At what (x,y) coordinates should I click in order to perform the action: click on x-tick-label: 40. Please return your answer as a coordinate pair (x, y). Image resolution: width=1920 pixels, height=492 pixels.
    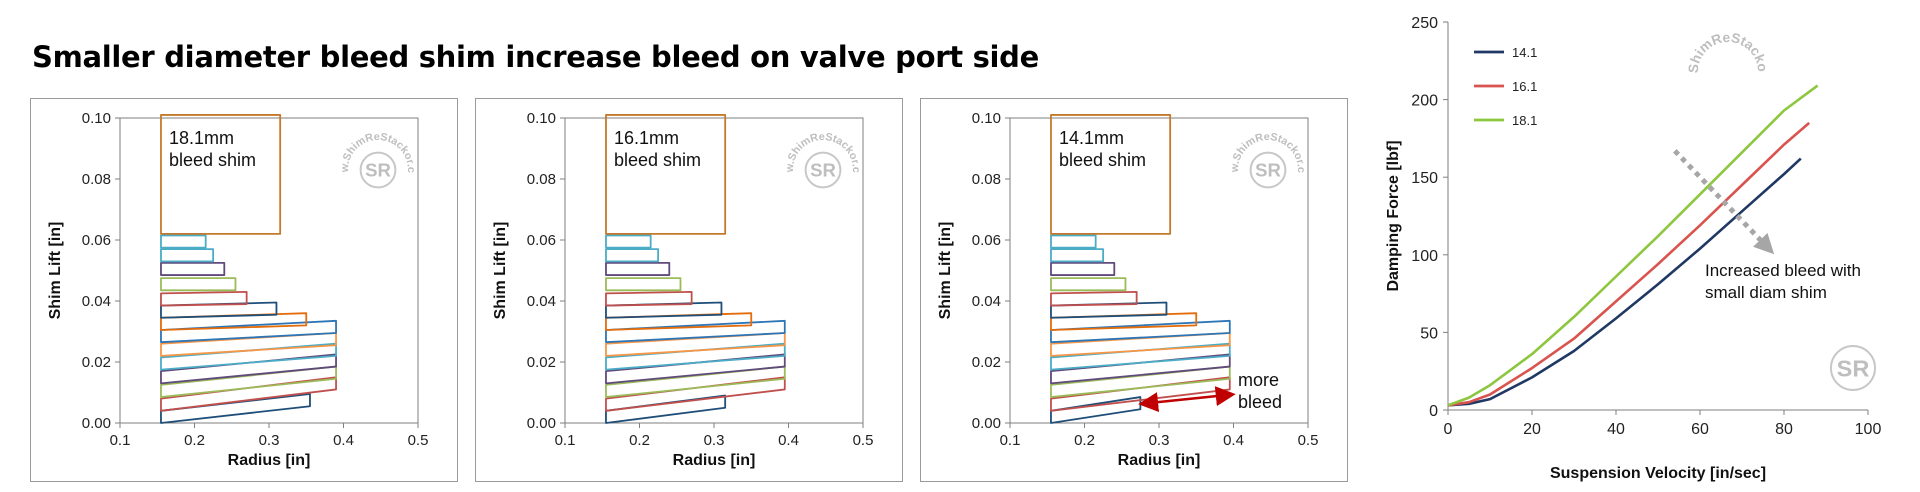
    Looking at the image, I should click on (1616, 429).